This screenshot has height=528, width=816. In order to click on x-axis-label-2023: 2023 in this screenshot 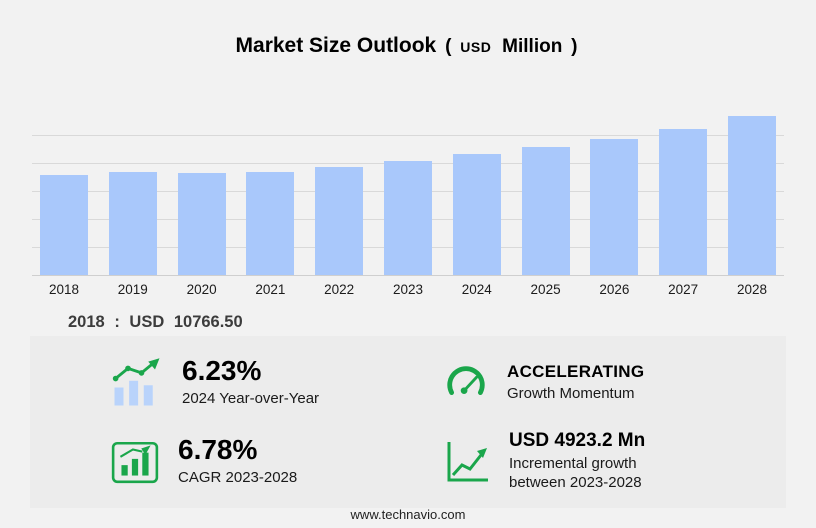, I will do `click(407, 289)`.